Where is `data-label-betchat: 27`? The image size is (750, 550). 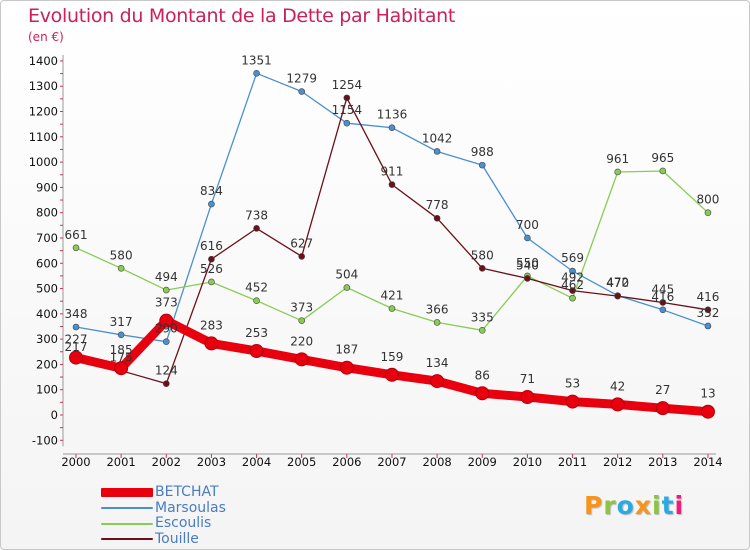
data-label-betchat: 27 is located at coordinates (662, 390).